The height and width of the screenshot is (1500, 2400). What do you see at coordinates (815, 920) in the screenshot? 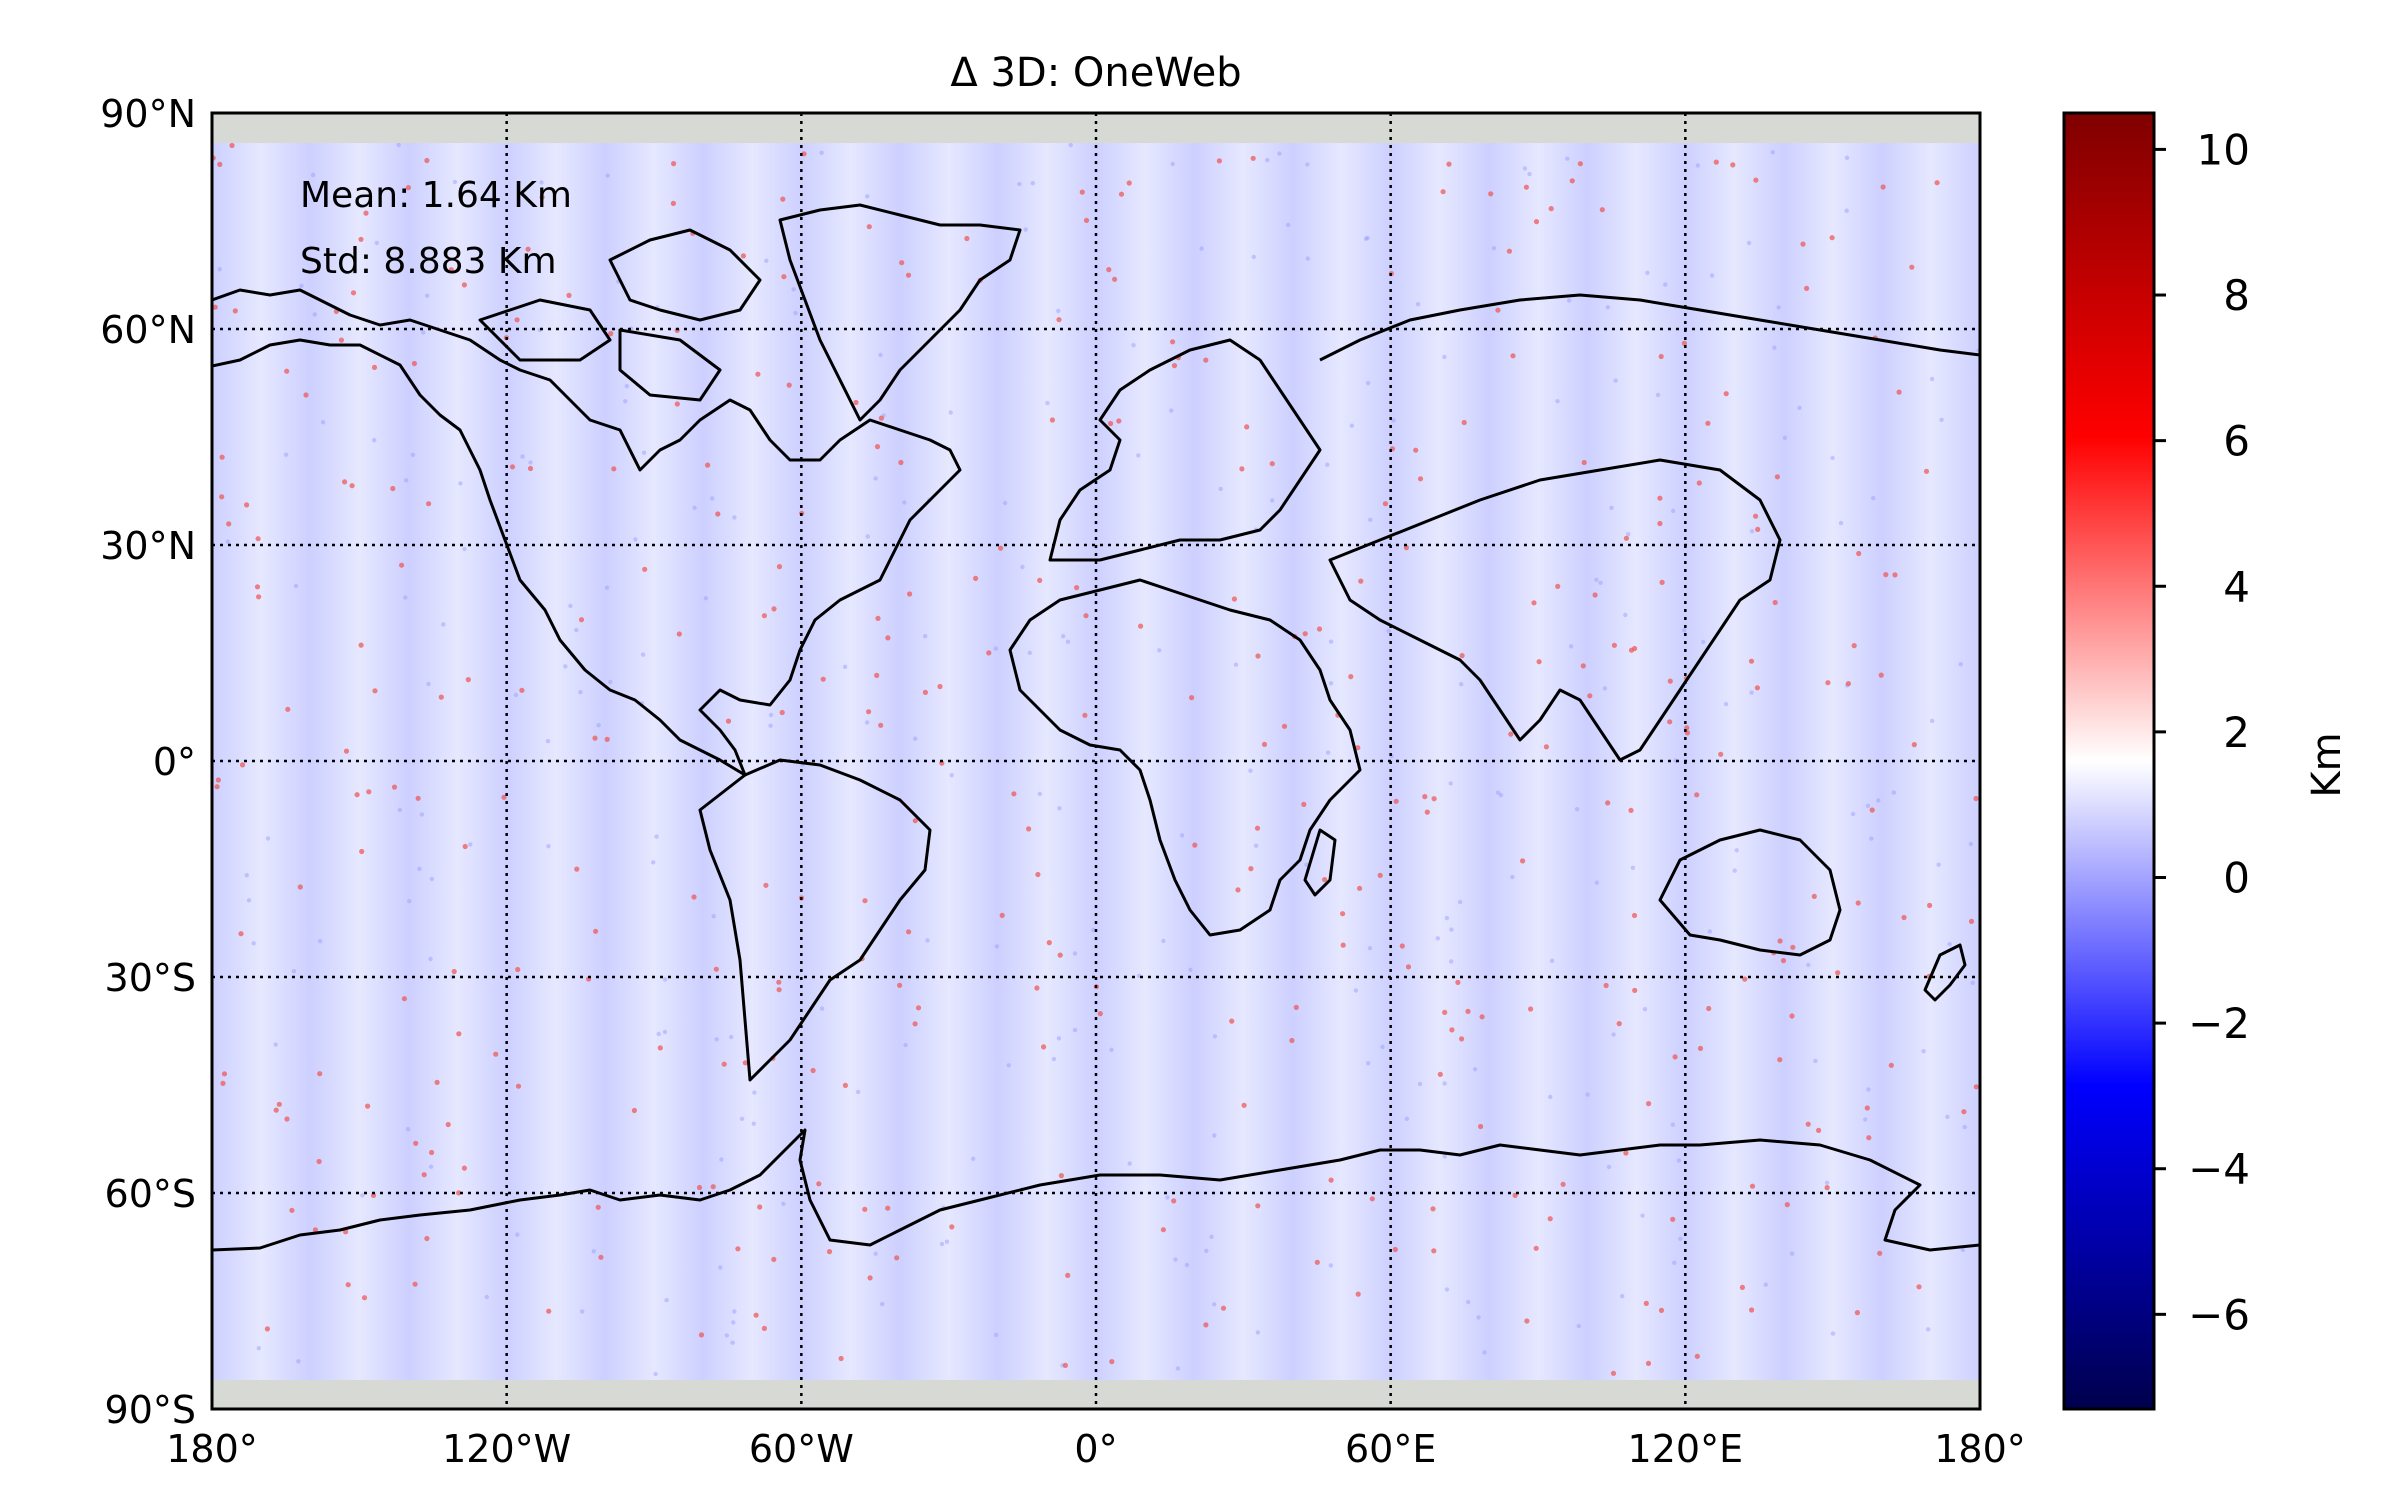
I see `south-america-coast` at bounding box center [815, 920].